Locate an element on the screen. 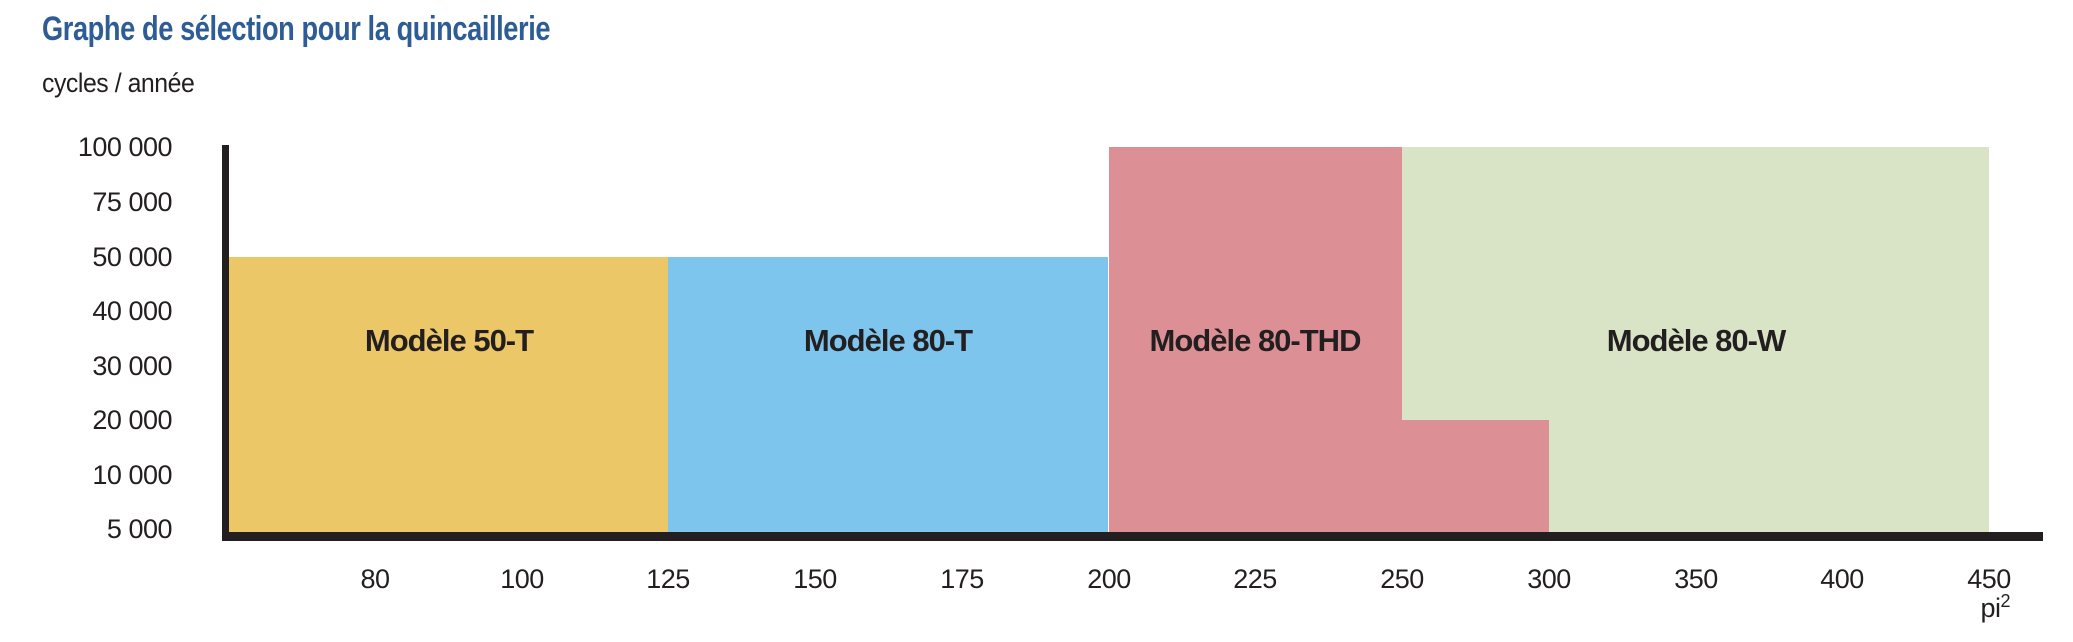  region-label: Modèle 50-T is located at coordinates (449, 340).